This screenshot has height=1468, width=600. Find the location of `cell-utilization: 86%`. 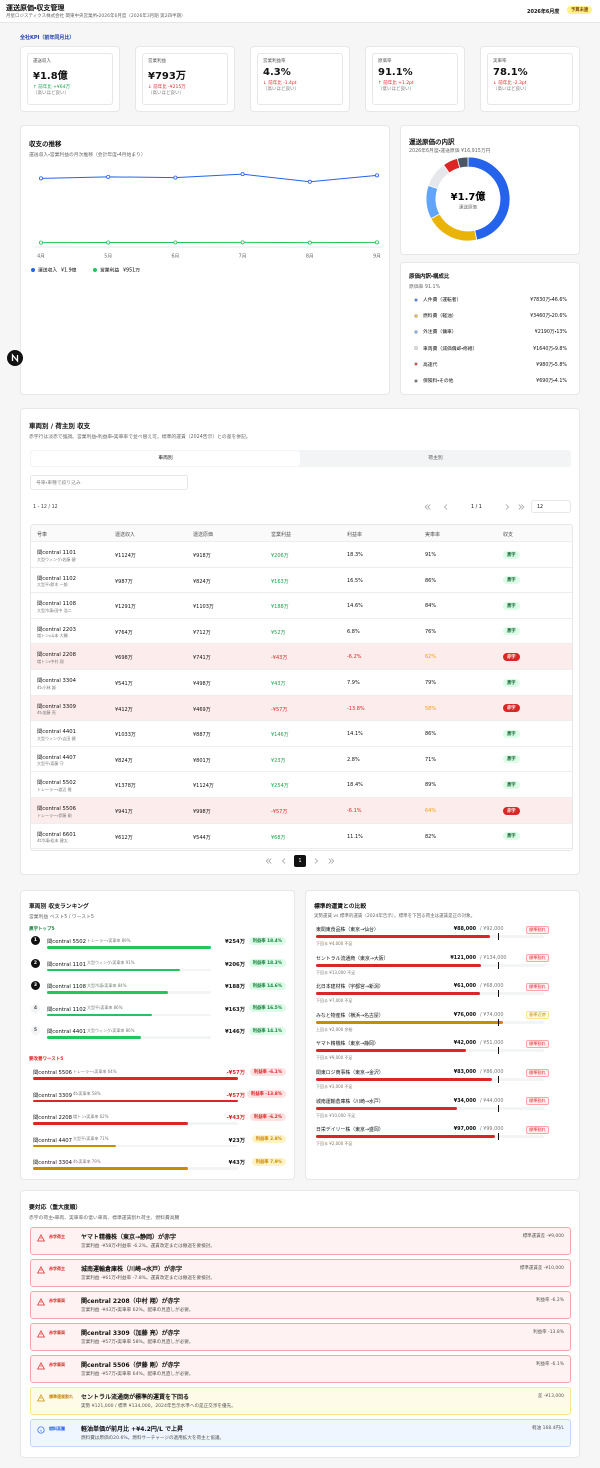

cell-utilization: 86% is located at coordinates (431, 734).